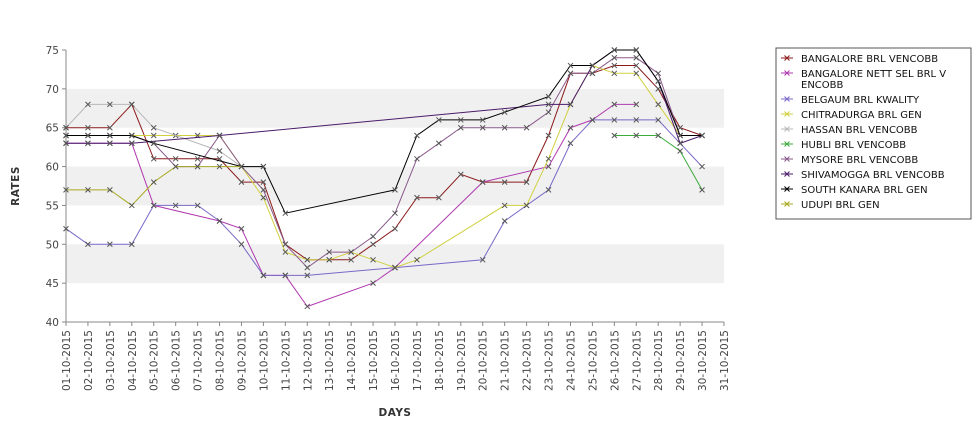 The height and width of the screenshot is (429, 975). I want to click on y-tick-label: 40, so click(52, 323).